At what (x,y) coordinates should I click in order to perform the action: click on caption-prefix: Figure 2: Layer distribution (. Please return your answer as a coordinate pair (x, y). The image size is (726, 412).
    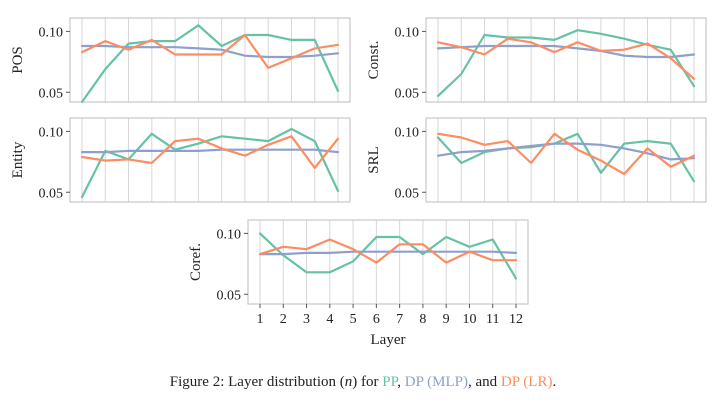
    Looking at the image, I should click on (257, 382).